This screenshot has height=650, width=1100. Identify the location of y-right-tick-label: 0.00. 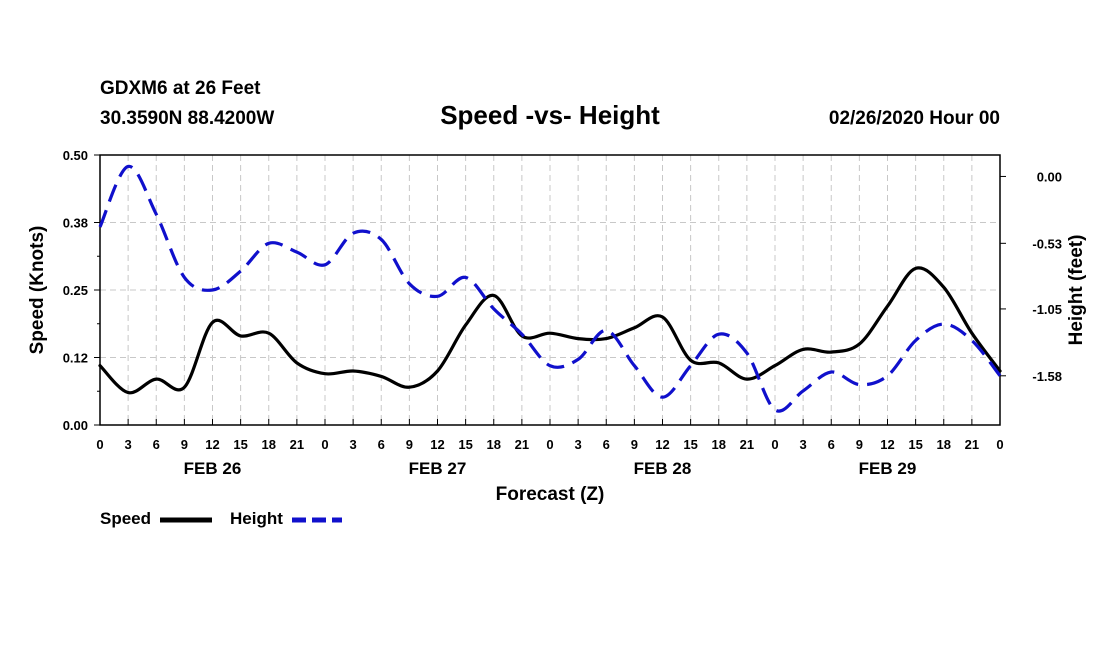
(1049, 176).